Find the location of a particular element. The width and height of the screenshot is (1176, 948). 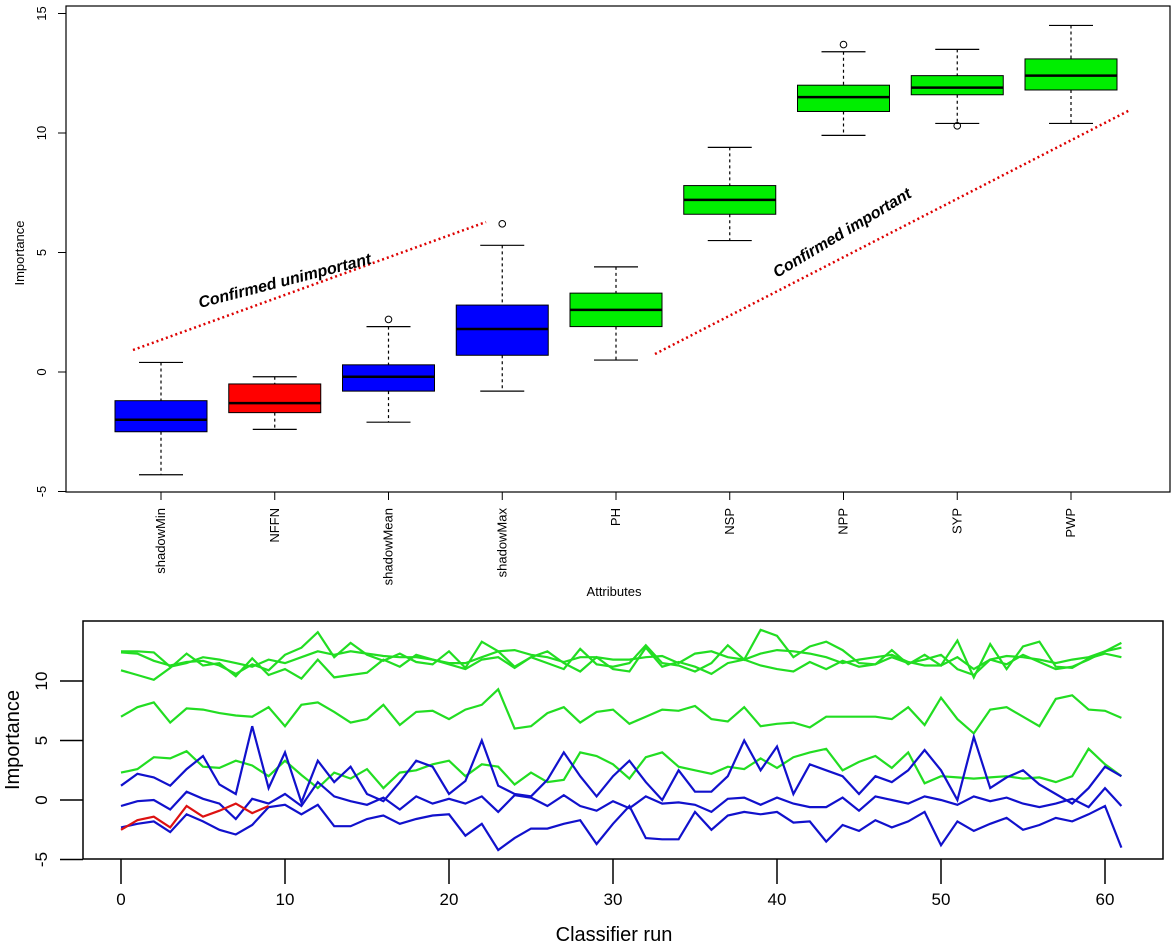

top-y-tick-label: 10 is located at coordinates (41, 133).